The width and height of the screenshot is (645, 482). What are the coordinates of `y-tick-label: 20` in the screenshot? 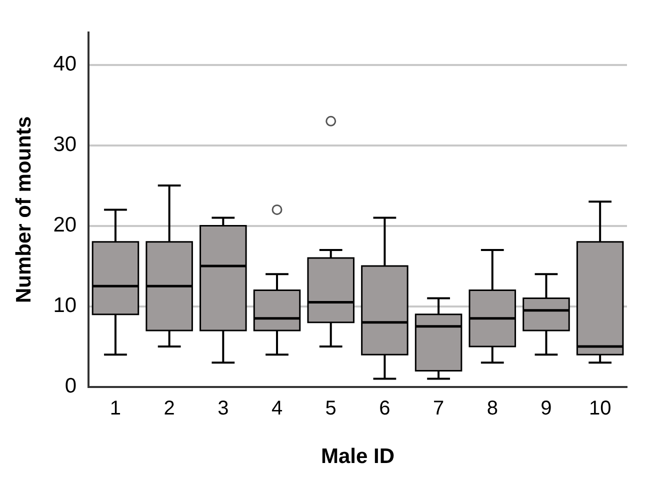 It's located at (65, 225).